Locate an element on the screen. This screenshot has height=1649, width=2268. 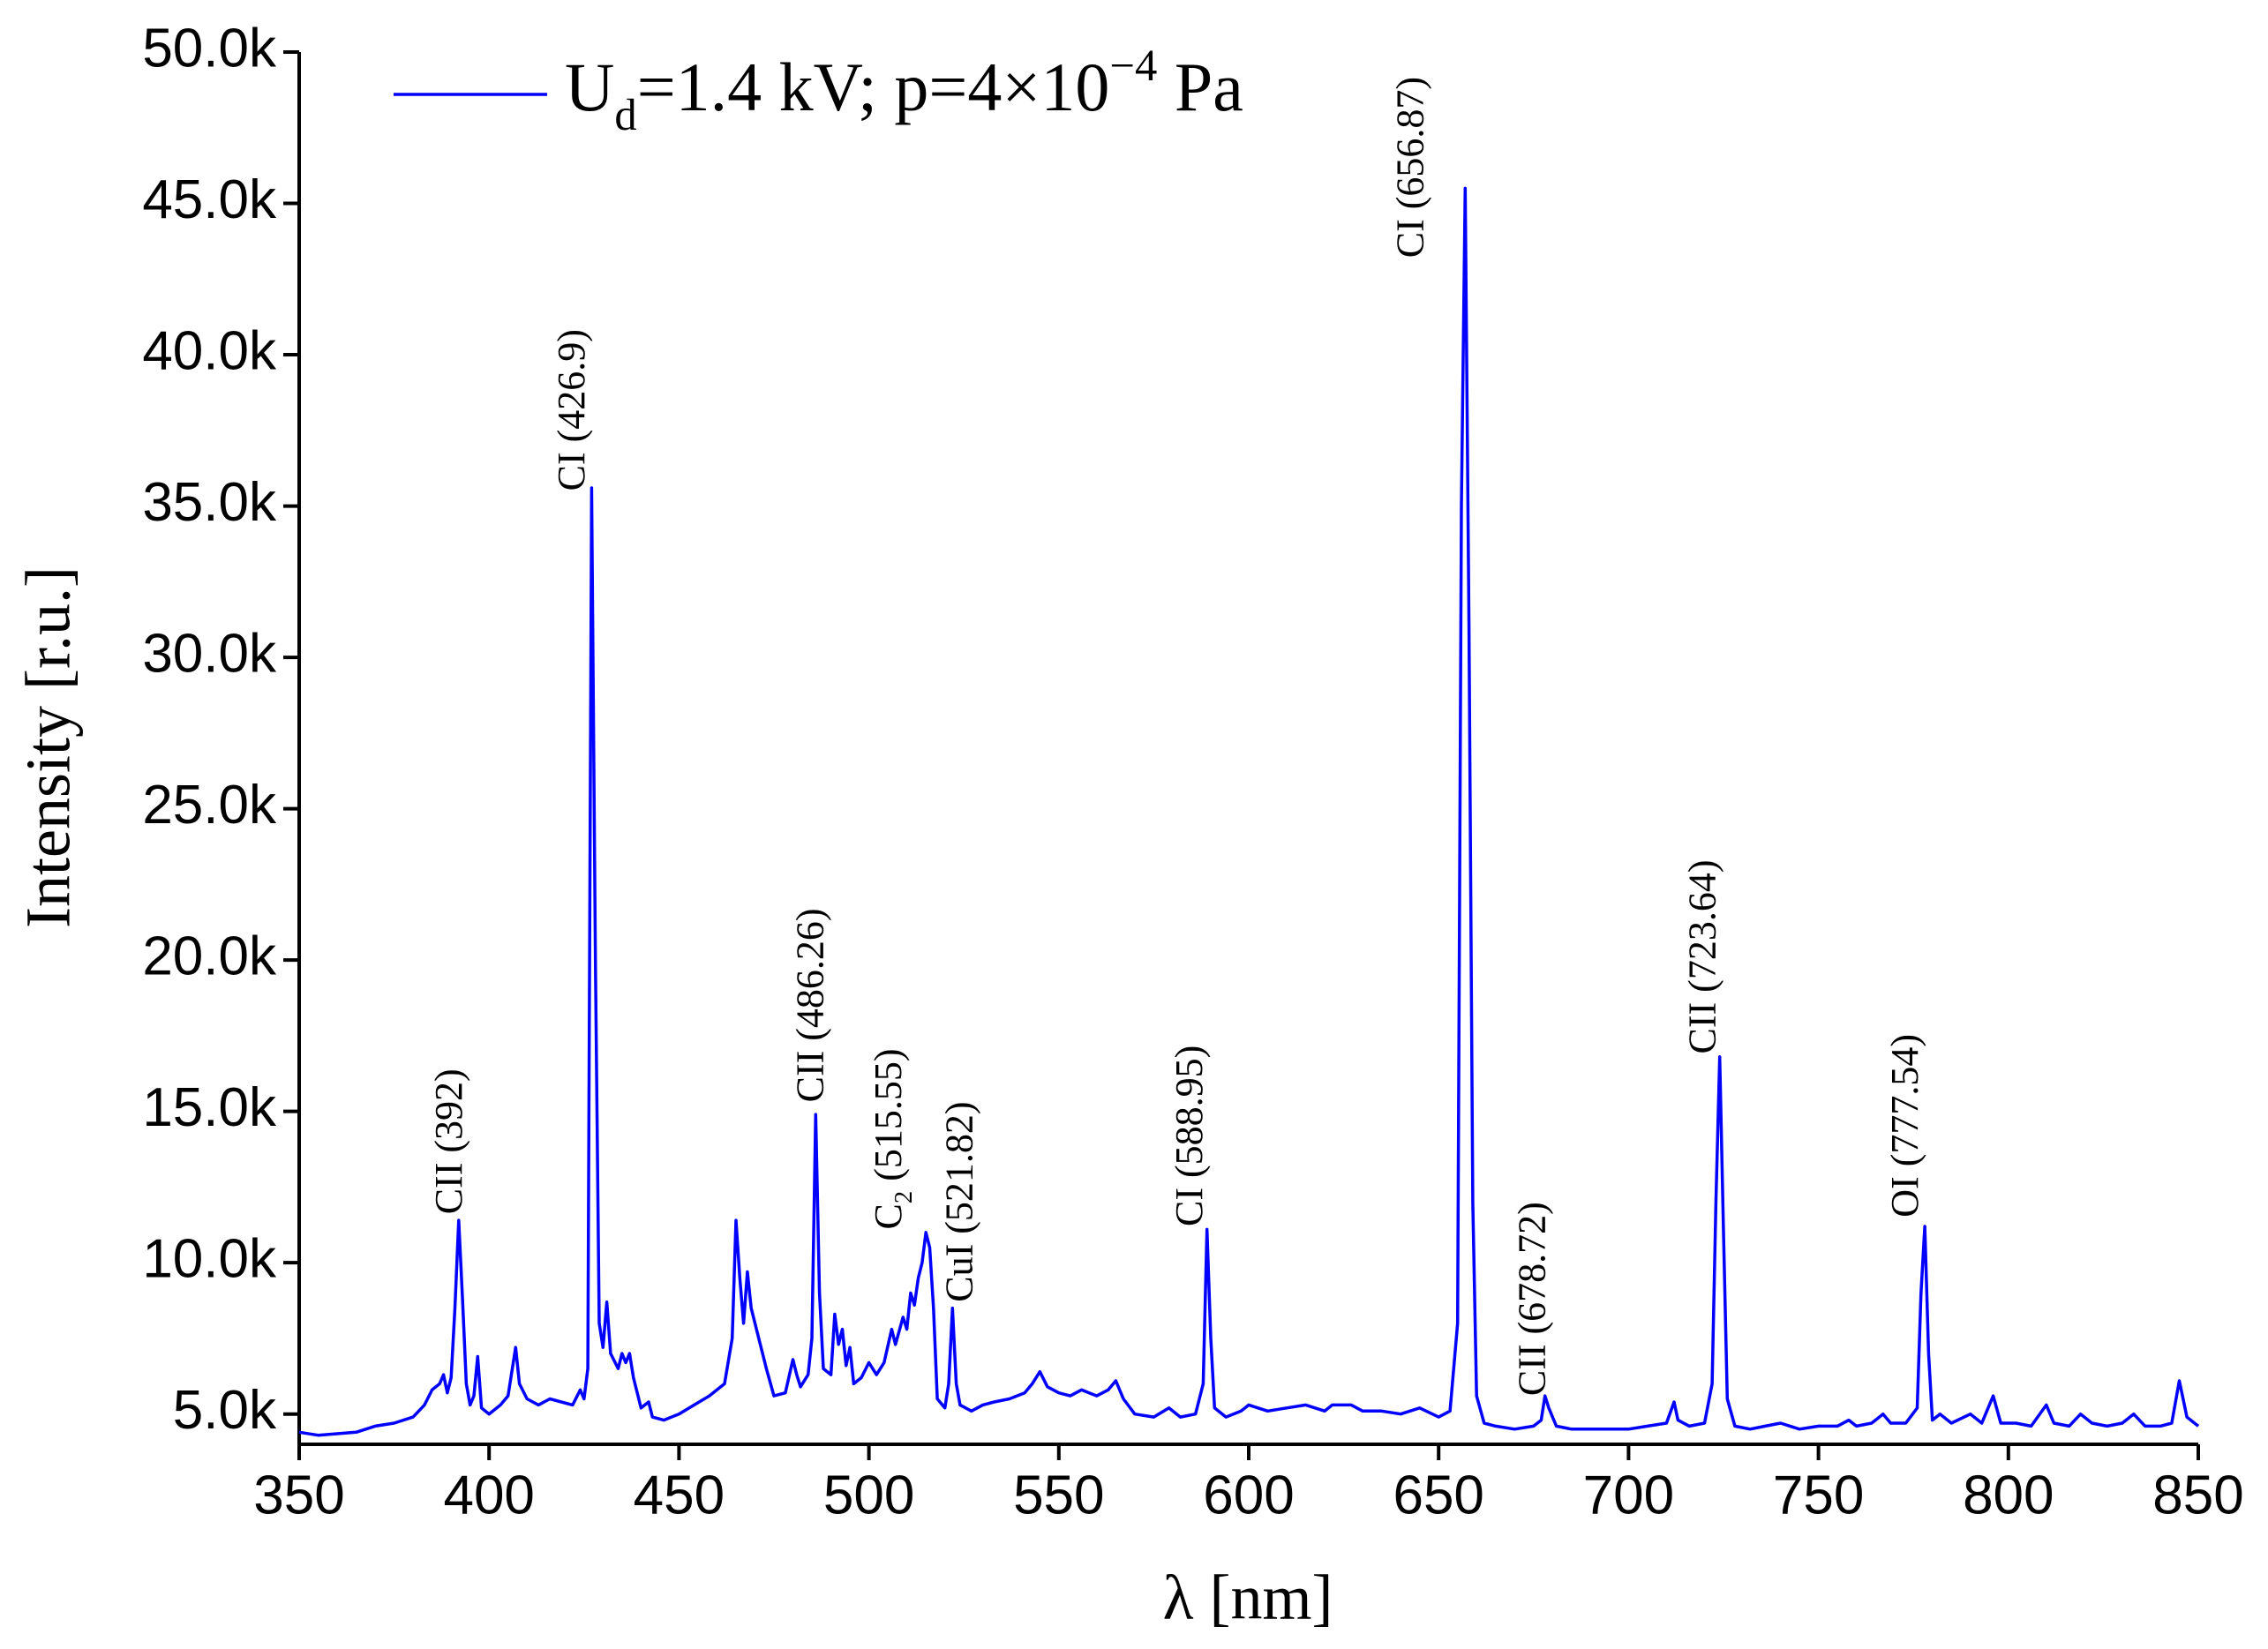
peak-label: CII (723.64) is located at coordinates (1702, 957).